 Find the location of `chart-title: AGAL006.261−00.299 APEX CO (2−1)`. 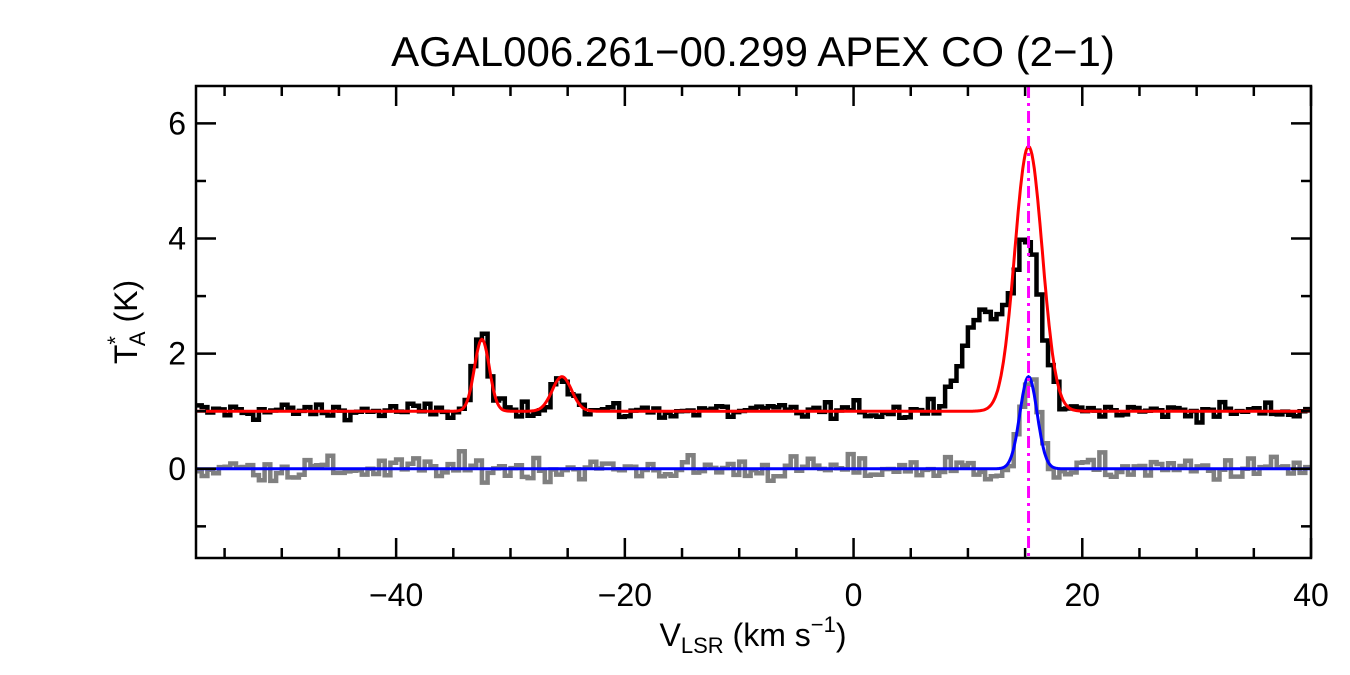

chart-title: AGAL006.261−00.299 APEX CO (2−1) is located at coordinates (753, 51).